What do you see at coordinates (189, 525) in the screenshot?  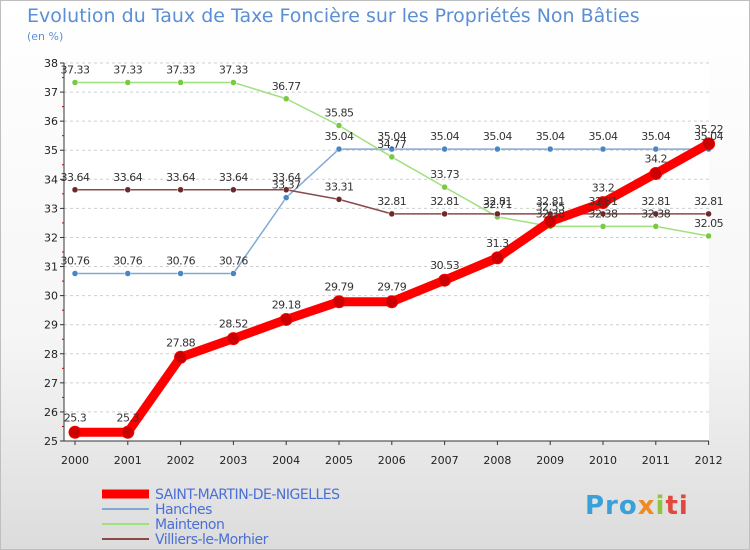 I see `legend-label: Maintenon` at bounding box center [189, 525].